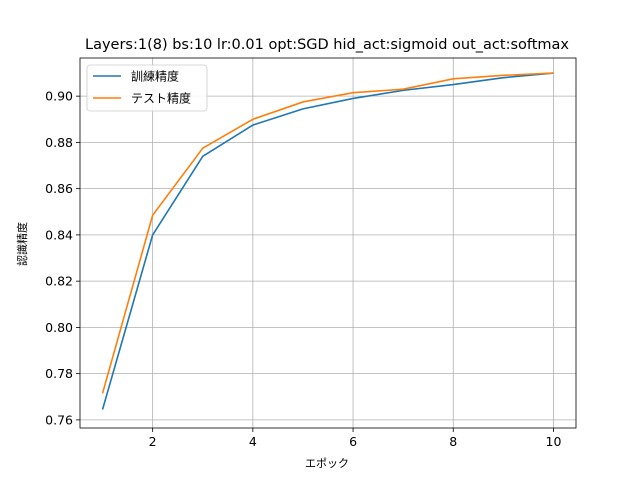 The height and width of the screenshot is (480, 640). Describe the element at coordinates (59, 327) in the screenshot. I see `y-tick-label: 0.80` at that location.